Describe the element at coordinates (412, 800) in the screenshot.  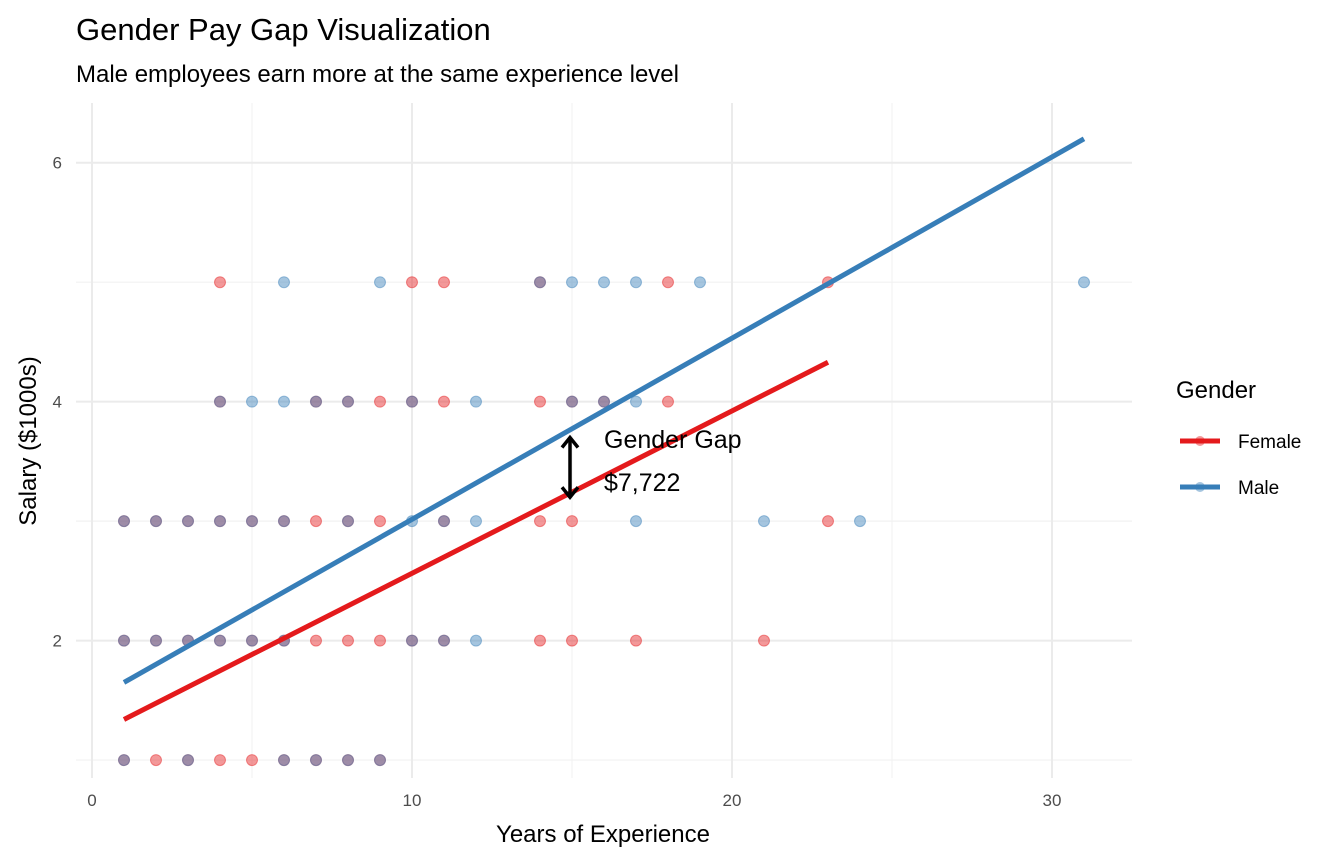
I see `x-tick-label: 10` at that location.